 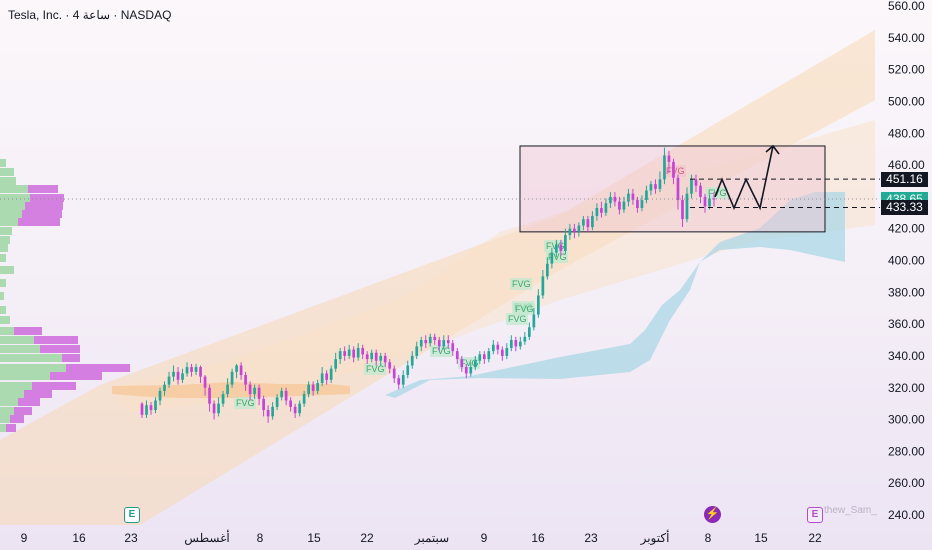 What do you see at coordinates (906, 133) in the screenshot?
I see `price-tick-label: 480.00` at bounding box center [906, 133].